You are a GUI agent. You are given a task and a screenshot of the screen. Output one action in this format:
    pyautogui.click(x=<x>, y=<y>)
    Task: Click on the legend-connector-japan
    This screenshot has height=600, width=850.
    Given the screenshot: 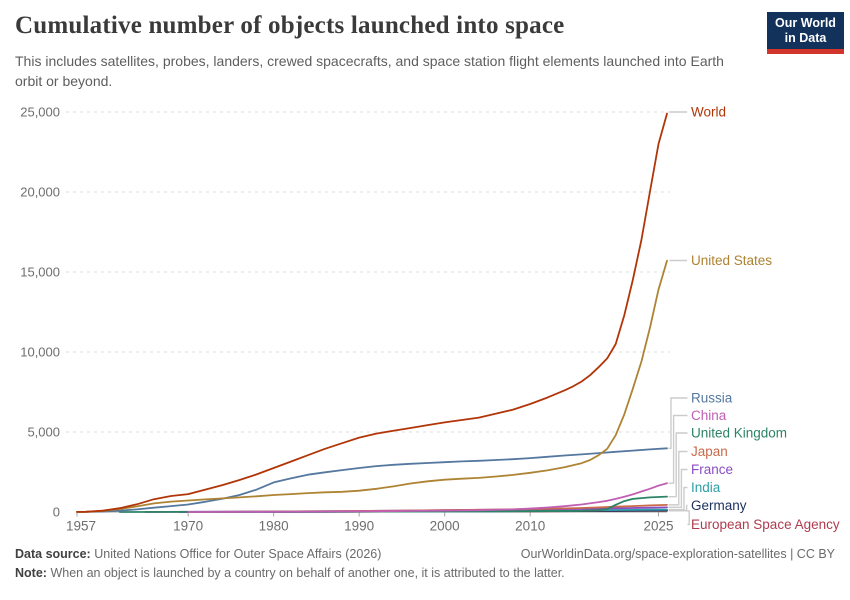 What is the action you would take?
    pyautogui.click(x=678, y=478)
    